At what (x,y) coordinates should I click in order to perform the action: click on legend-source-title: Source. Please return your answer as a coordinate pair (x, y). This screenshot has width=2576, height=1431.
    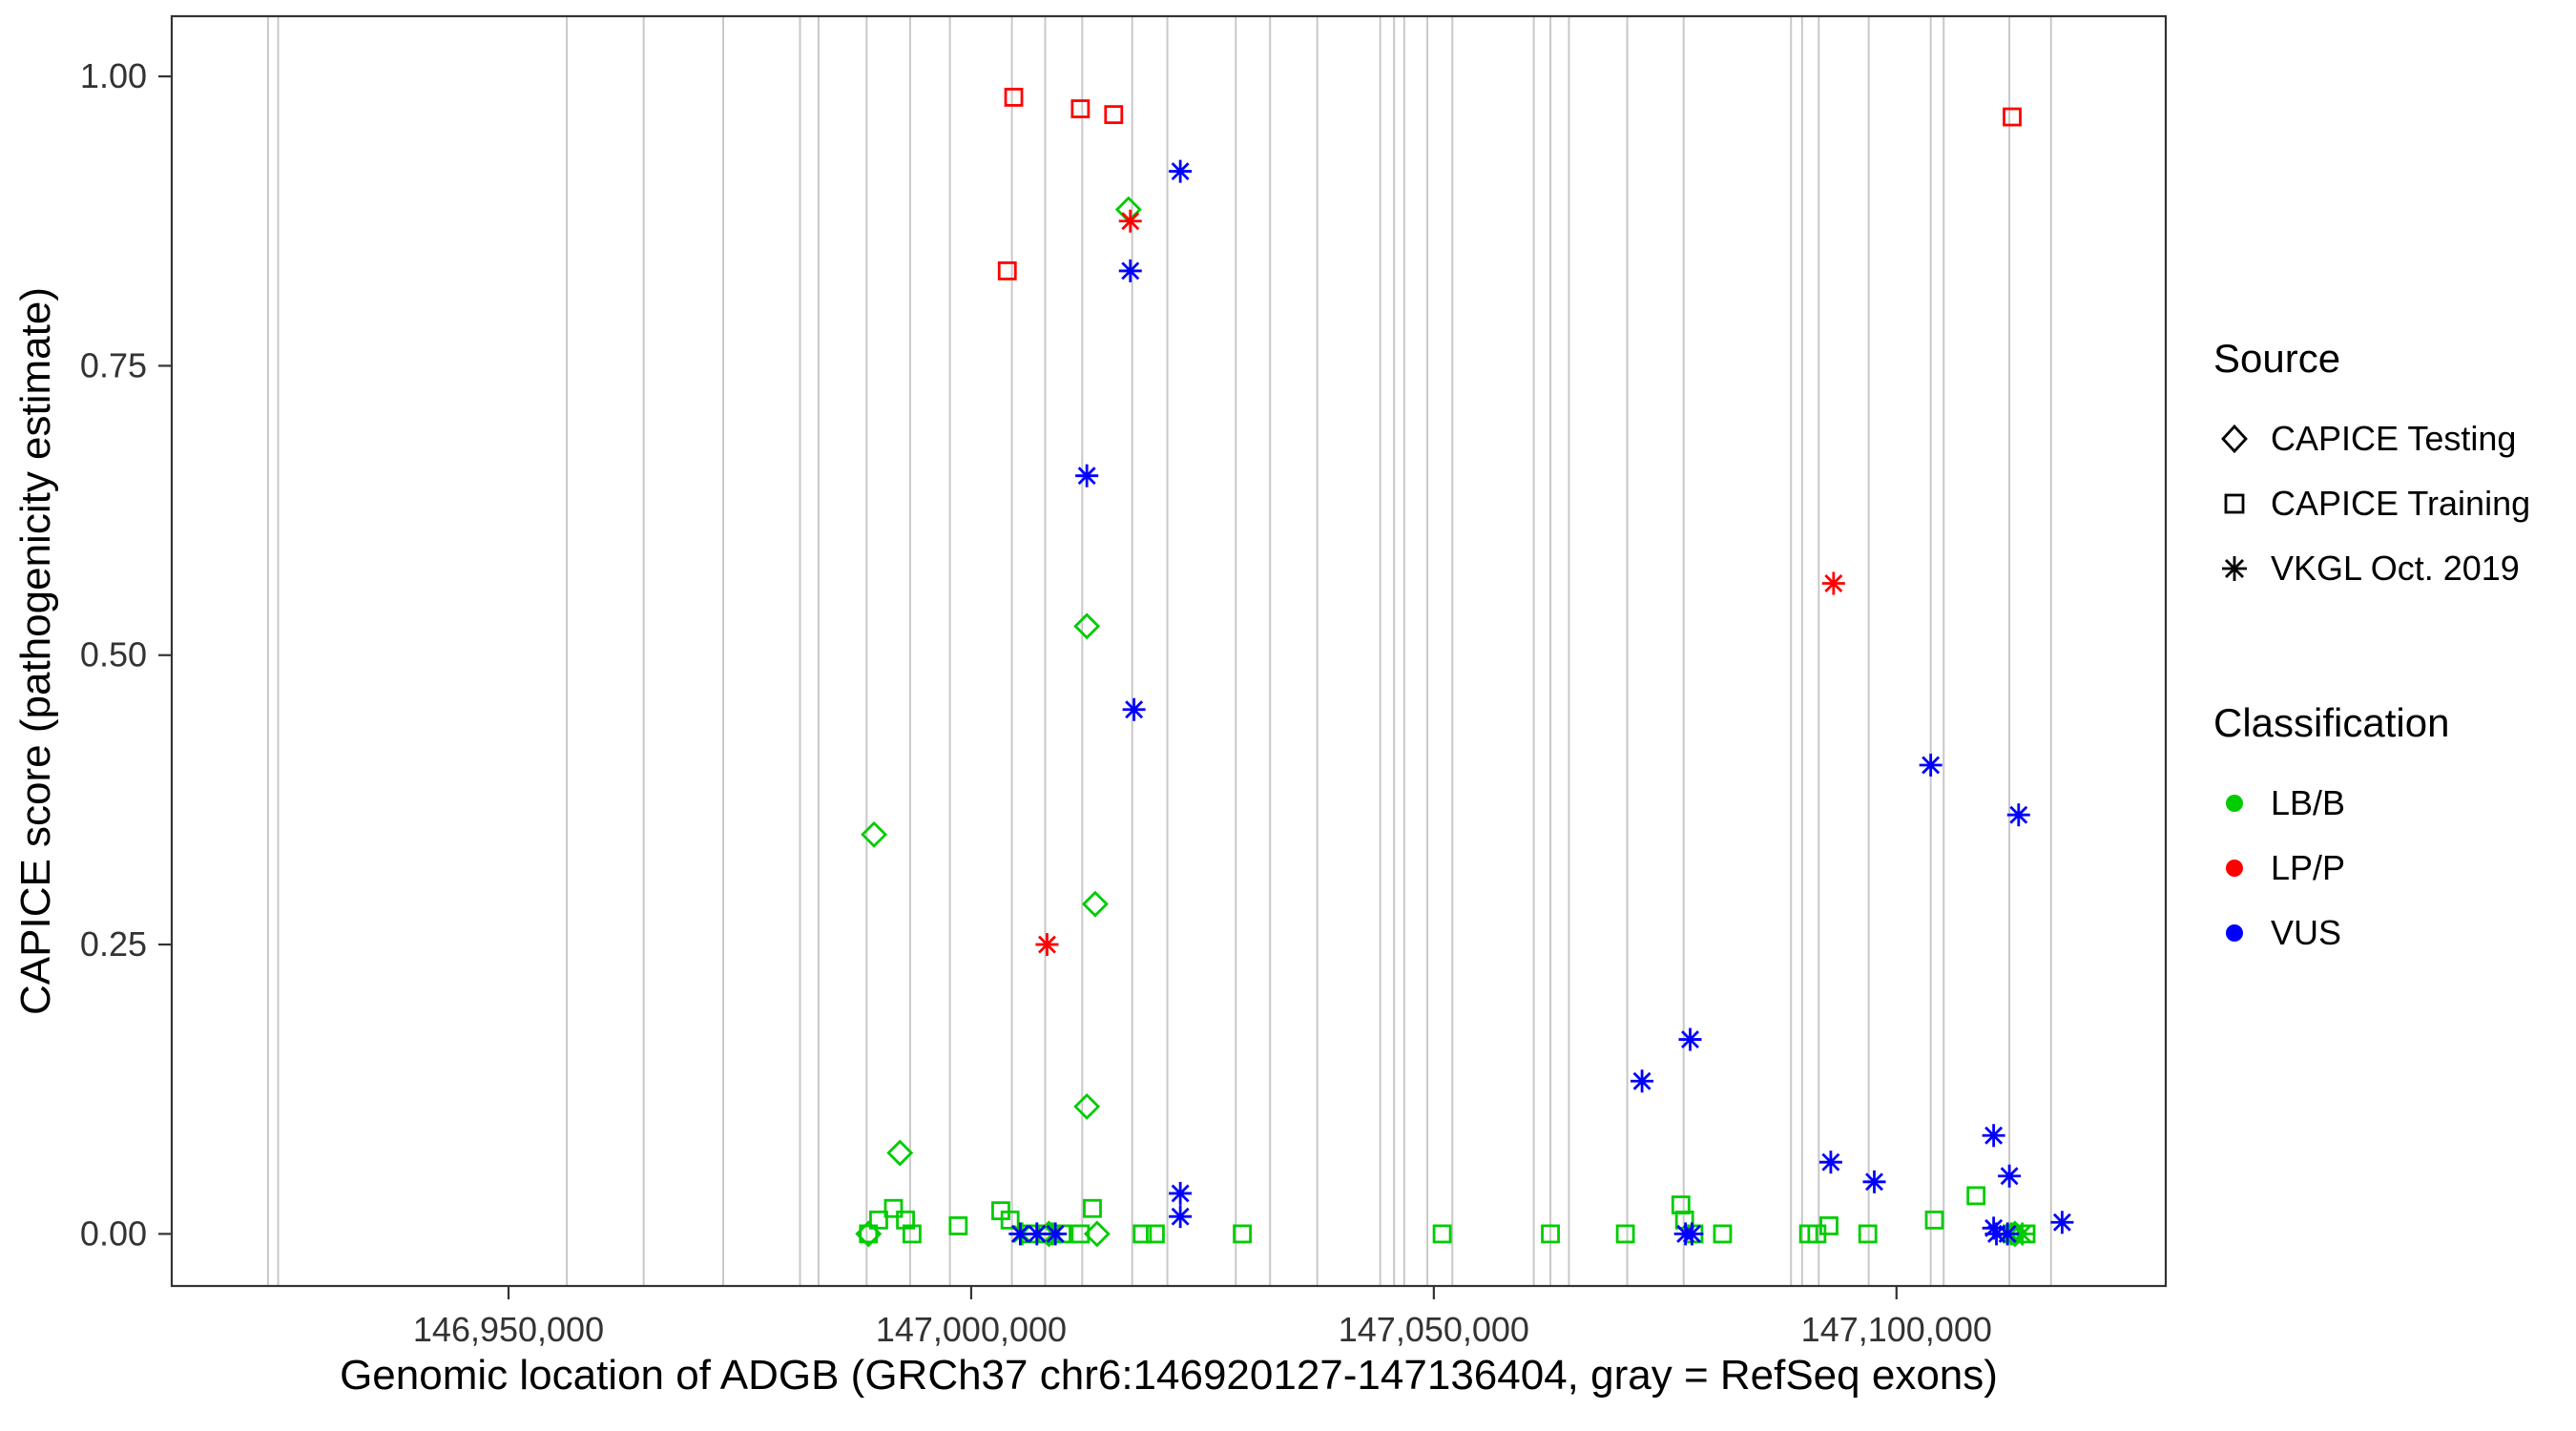
    Looking at the image, I should click on (2277, 358).